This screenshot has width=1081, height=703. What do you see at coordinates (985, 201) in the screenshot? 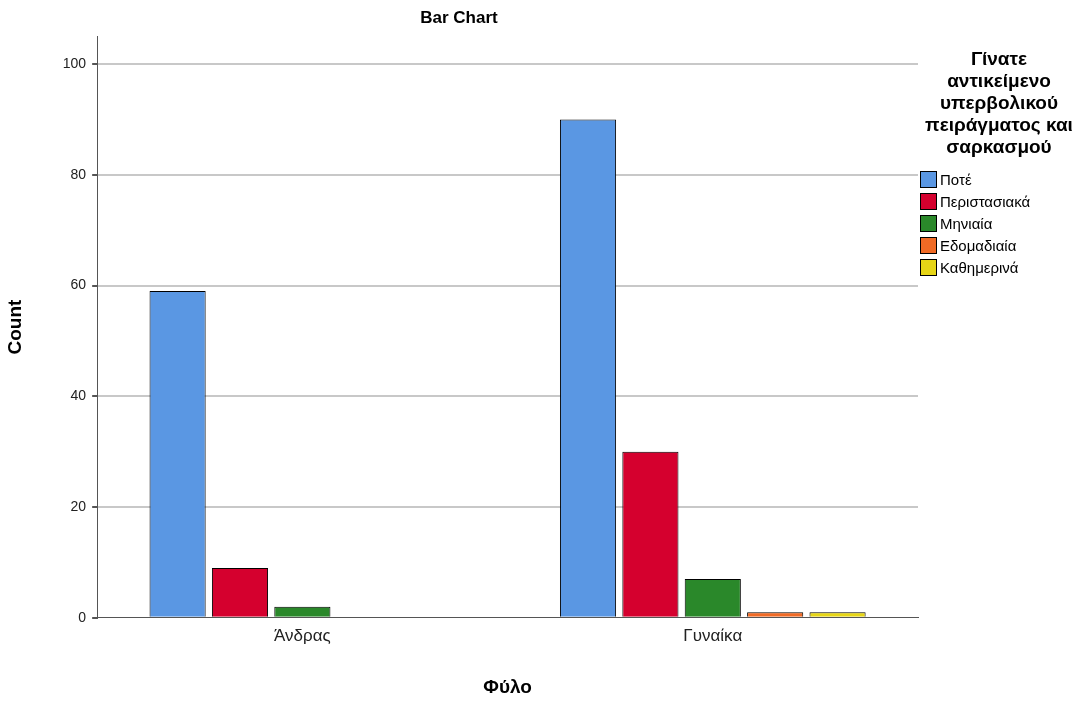
I see `legend-label: Περιστασιακά` at bounding box center [985, 201].